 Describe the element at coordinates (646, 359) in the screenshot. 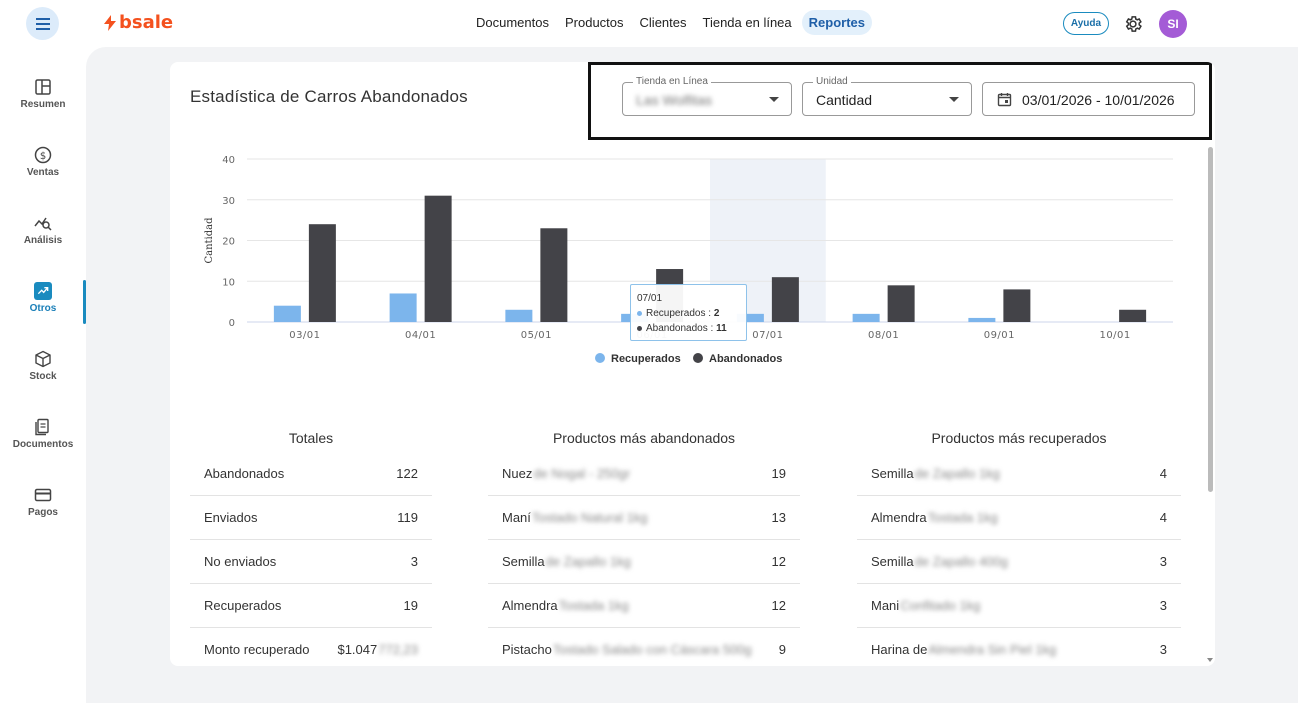

I see `legend-label: Recuperados` at that location.